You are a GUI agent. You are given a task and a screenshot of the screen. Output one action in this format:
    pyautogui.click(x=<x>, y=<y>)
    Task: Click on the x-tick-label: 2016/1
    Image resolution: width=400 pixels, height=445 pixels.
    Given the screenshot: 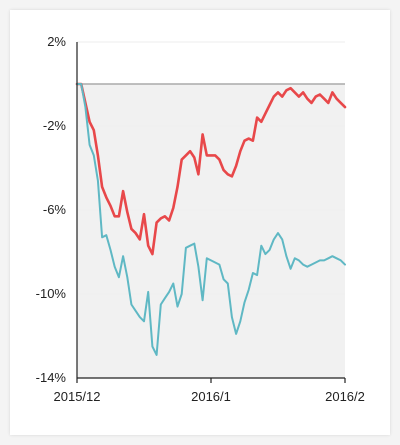 What is the action you would take?
    pyautogui.click(x=211, y=396)
    